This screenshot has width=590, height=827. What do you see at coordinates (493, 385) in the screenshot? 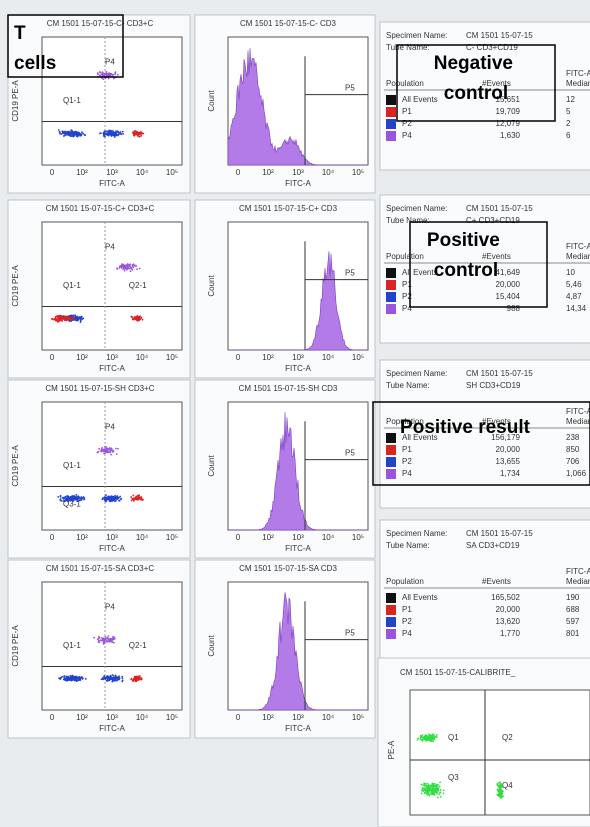
I see `tube-value: SH CD3+CD19` at bounding box center [493, 385].